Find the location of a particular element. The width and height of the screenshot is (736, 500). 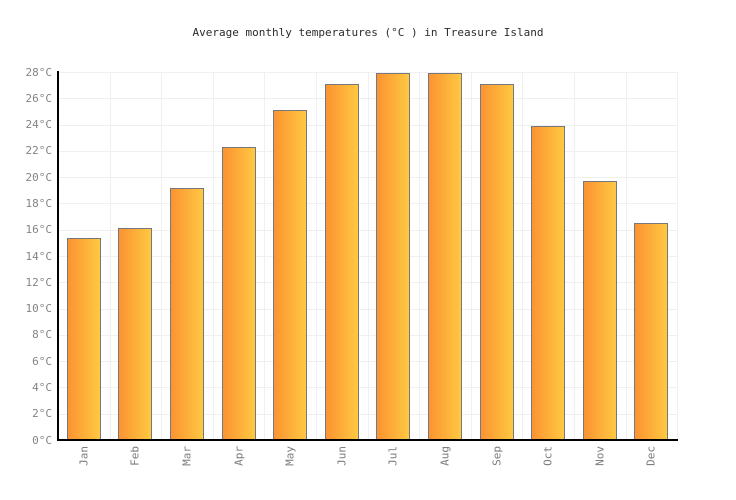

x-tick-label: Nov is located at coordinates (600, 456).